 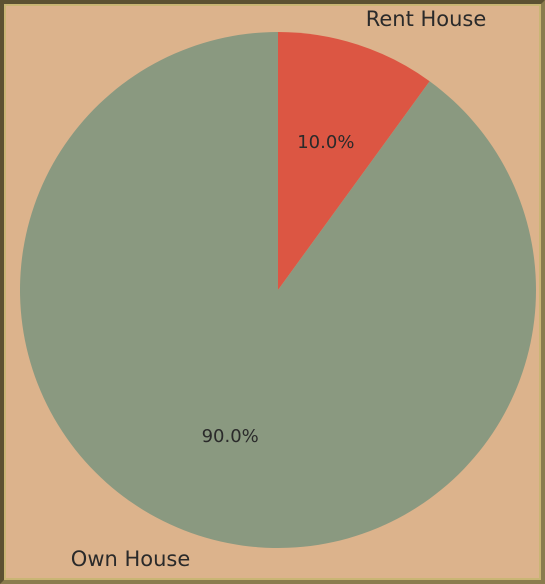 What do you see at coordinates (131, 559) in the screenshot?
I see `slice-label: Own House` at bounding box center [131, 559].